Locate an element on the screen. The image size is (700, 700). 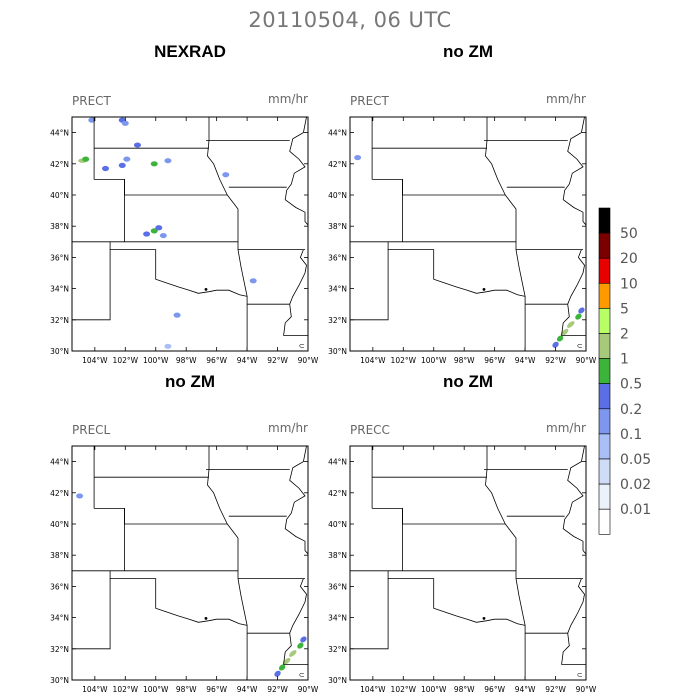
colorbar-label: 0.1 is located at coordinates (631, 435).